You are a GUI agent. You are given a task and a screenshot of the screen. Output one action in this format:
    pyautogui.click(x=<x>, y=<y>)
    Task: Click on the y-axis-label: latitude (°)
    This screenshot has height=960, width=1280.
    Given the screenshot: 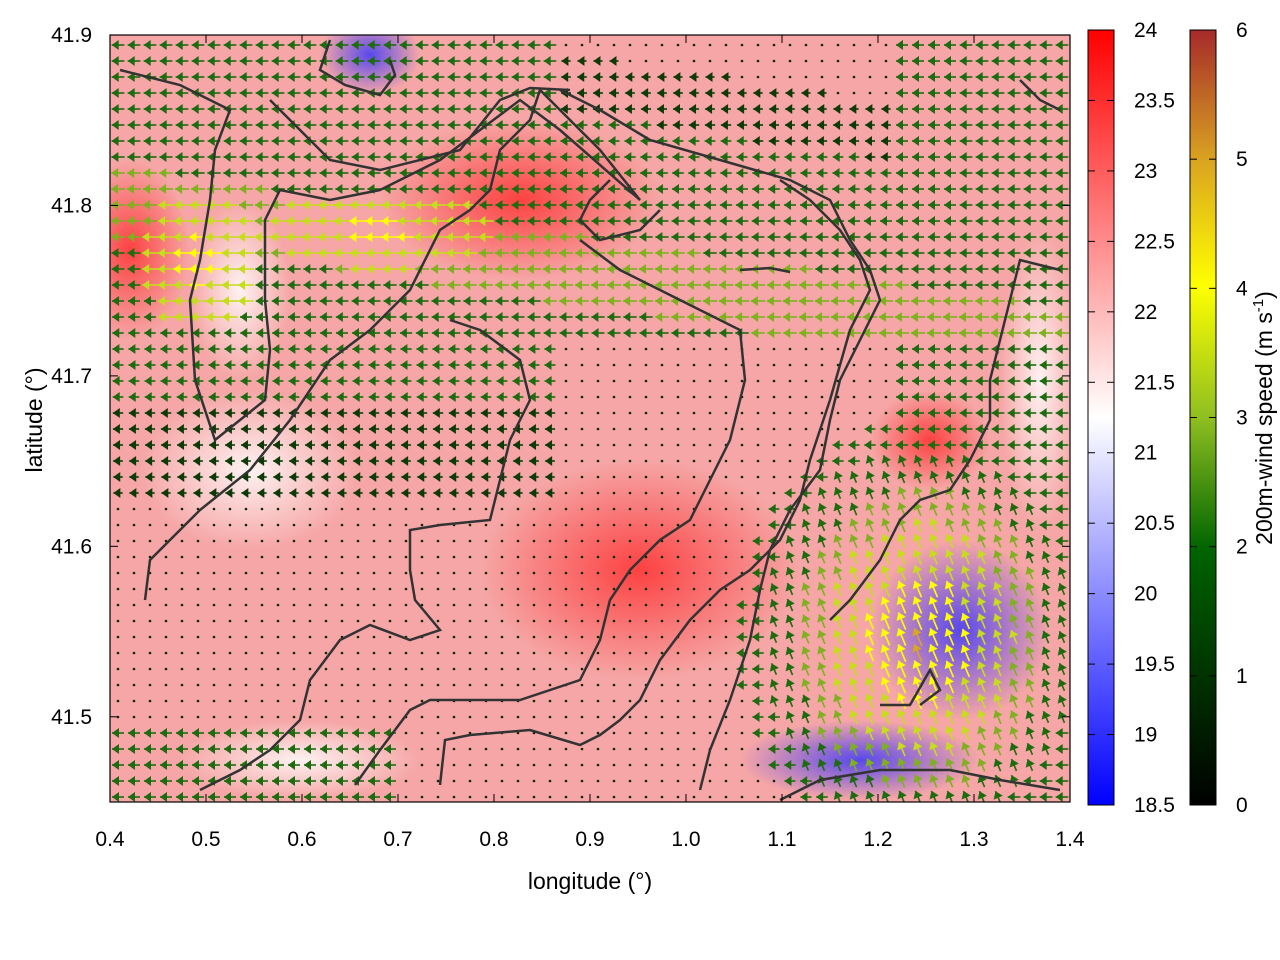 What is the action you would take?
    pyautogui.click(x=34, y=419)
    